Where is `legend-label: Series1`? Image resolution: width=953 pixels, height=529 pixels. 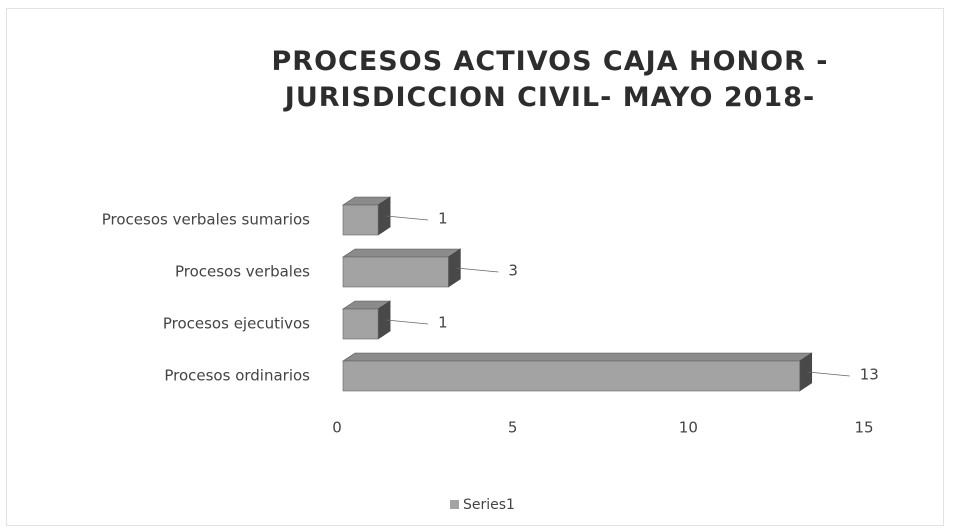 legend-label: Series1 is located at coordinates (489, 505).